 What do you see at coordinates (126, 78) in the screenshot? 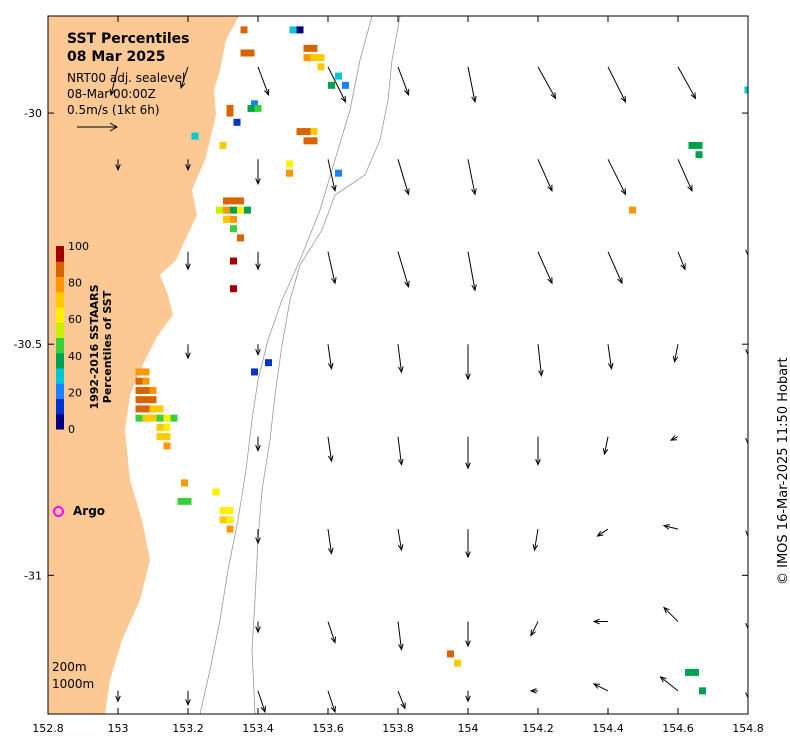
I see `info-line1: NRT00 adj. sealevel` at bounding box center [126, 78].